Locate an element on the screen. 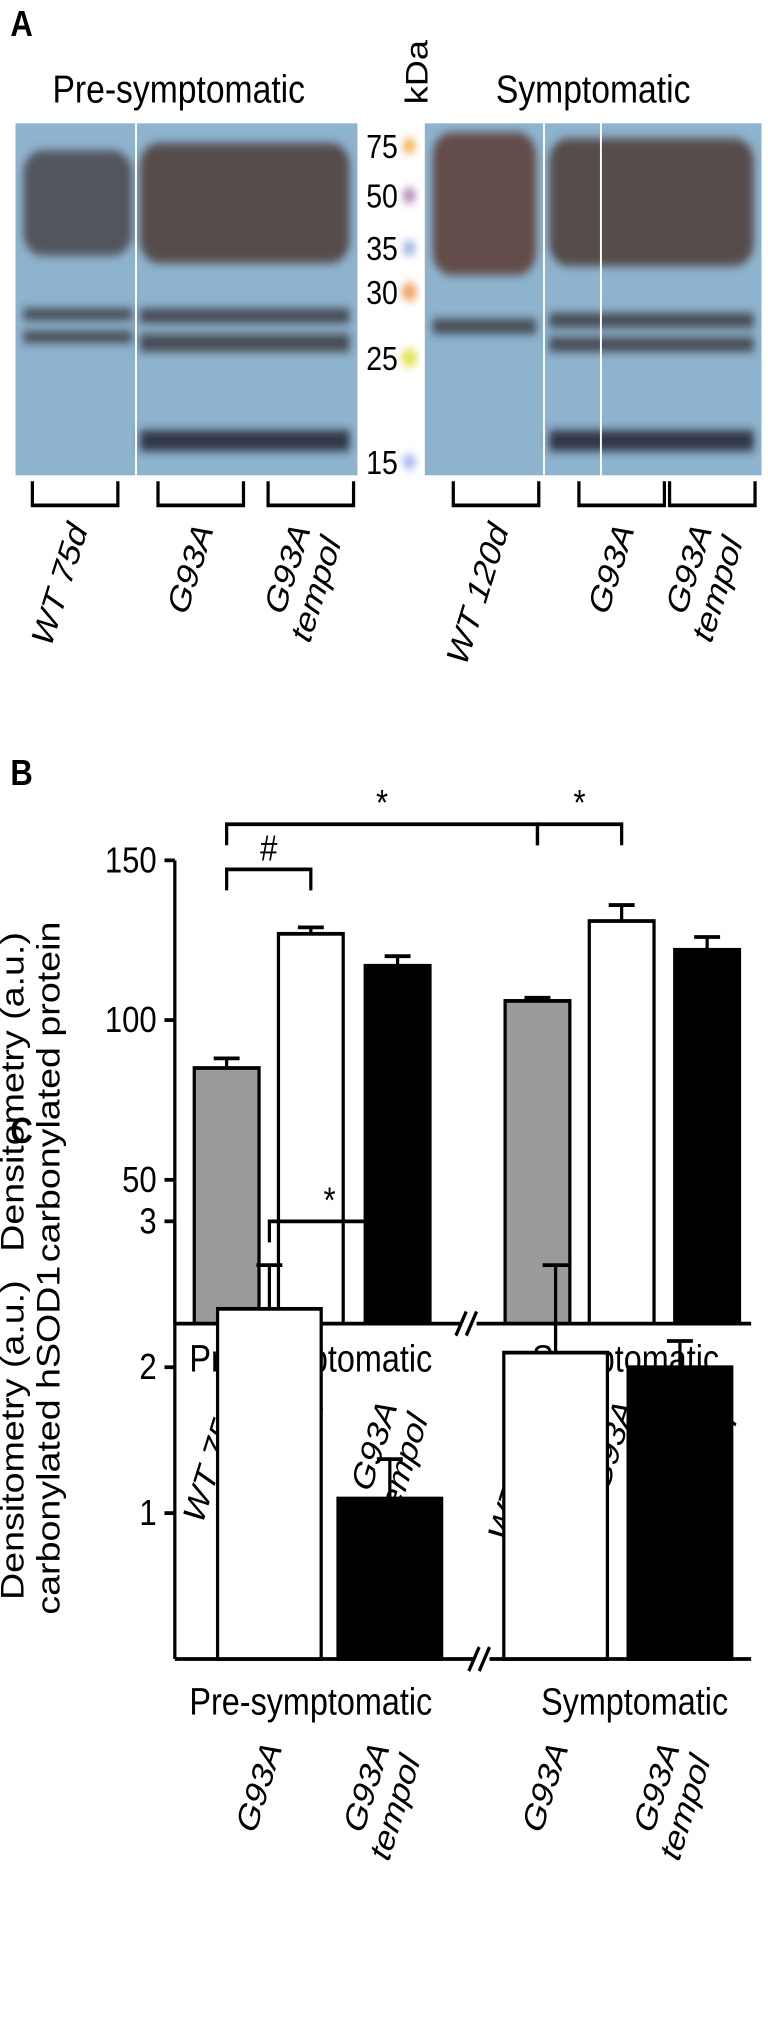 This screenshot has height=2023, width=768. marker-label: 25 is located at coordinates (382, 359).